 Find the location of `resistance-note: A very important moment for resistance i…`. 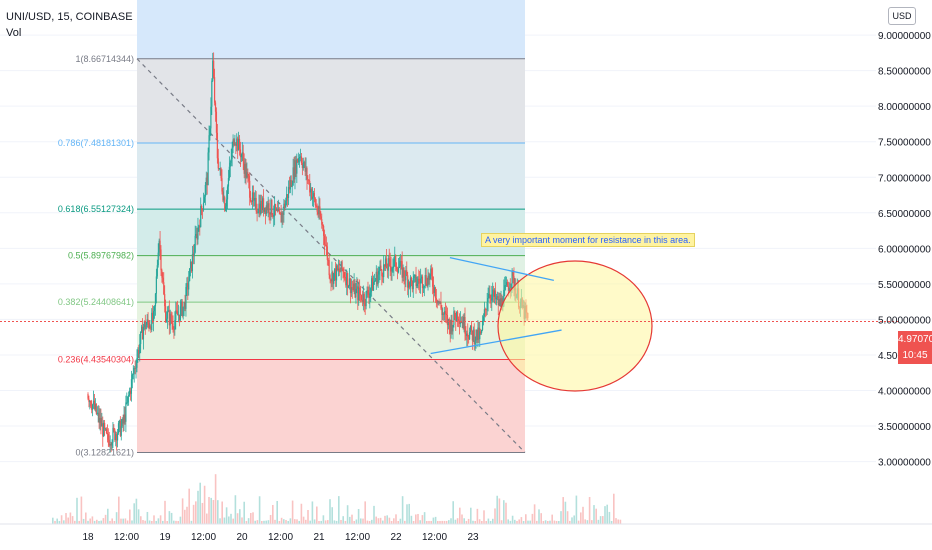

resistance-note: A very important moment for resistance i… is located at coordinates (588, 240).